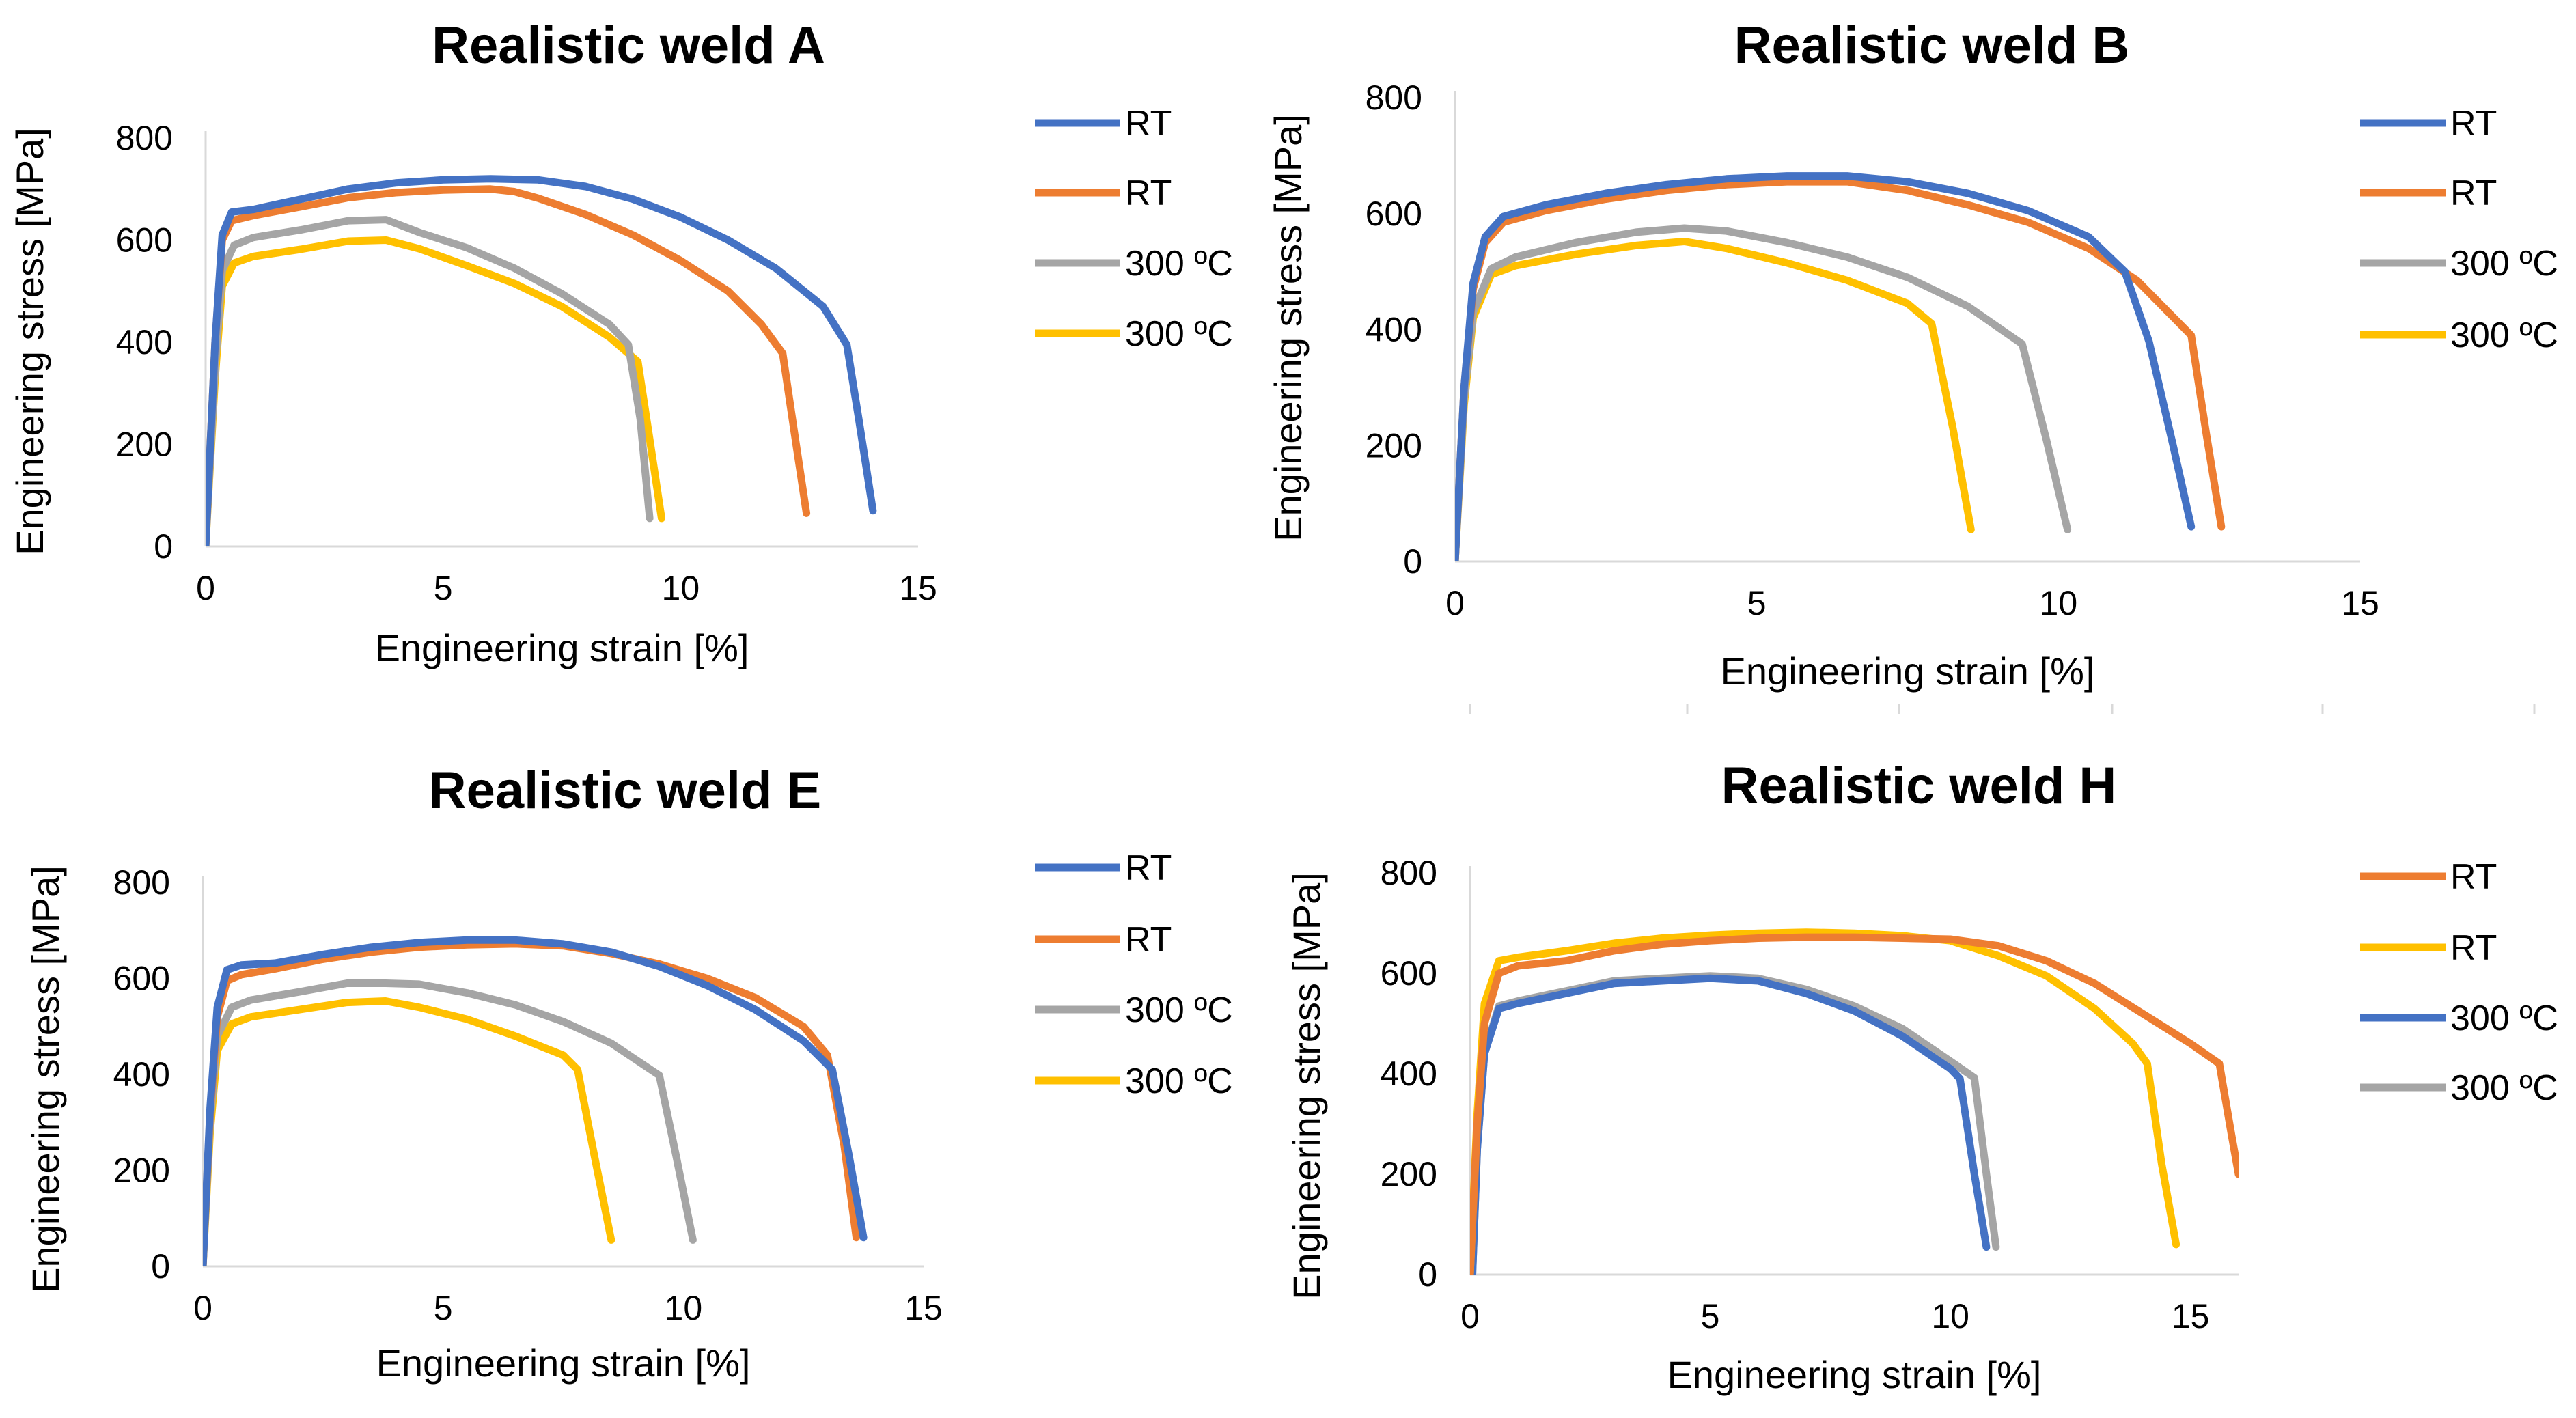  Describe the element at coordinates (1919, 786) in the screenshot. I see `chart-title: Realistic weld H` at that location.